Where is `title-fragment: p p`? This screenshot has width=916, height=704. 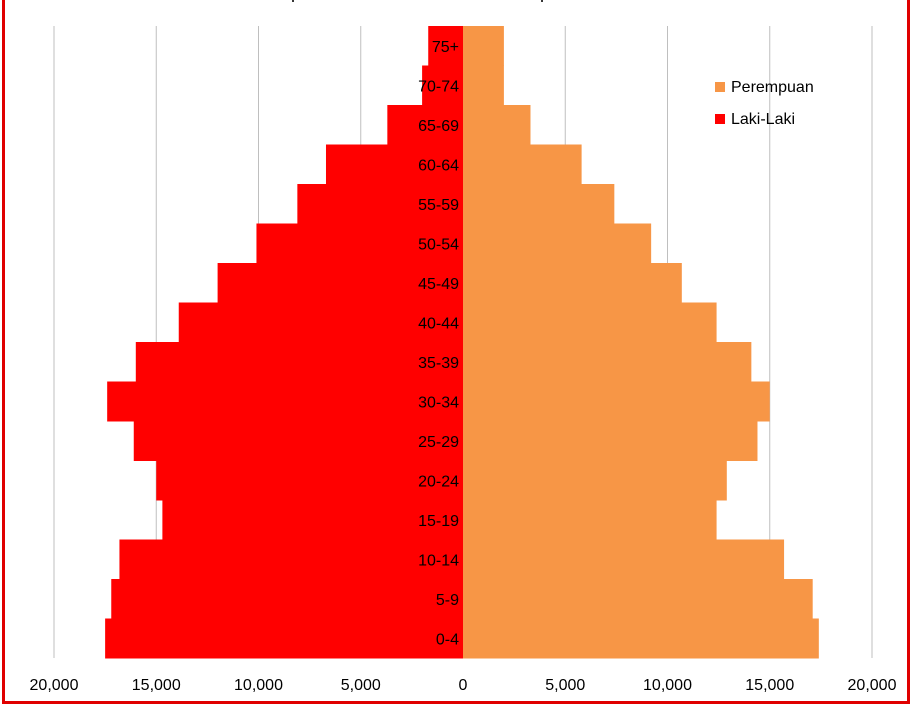
title-fragment: p p is located at coordinates (420, 1).